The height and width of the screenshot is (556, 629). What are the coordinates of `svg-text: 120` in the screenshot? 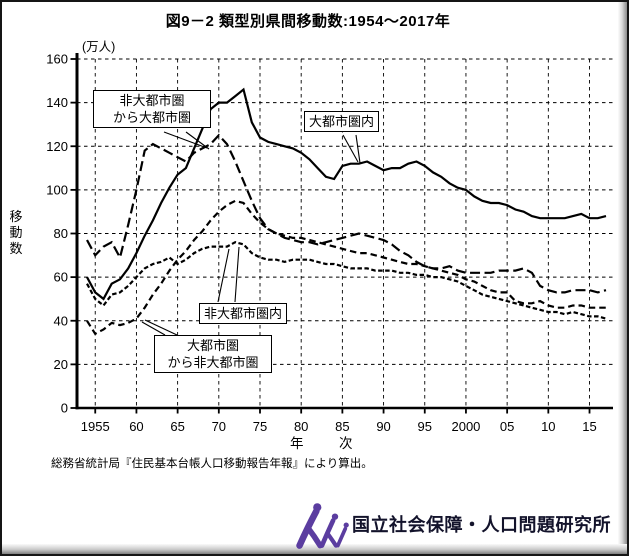 It's located at (57, 146).